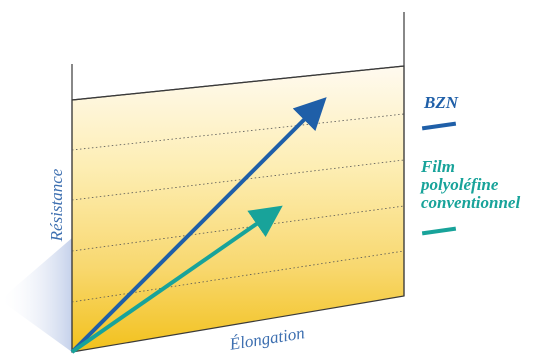 This screenshot has width=546, height=358. Describe the element at coordinates (441, 102) in the screenshot. I see `legend-label-bzn: BZN` at that location.